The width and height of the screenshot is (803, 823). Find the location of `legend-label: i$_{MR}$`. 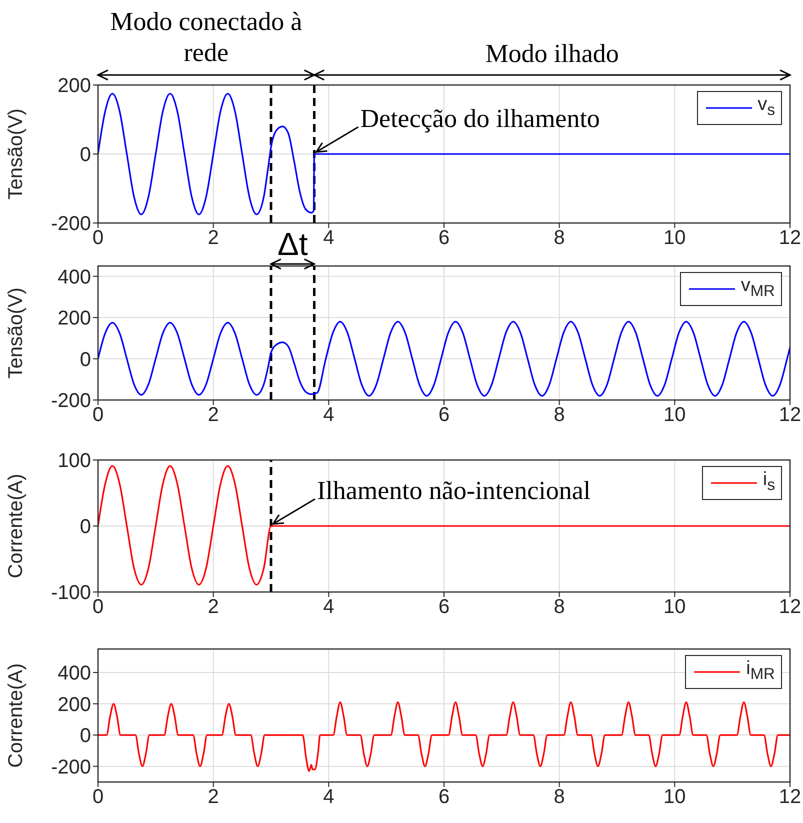

legend-label: i$_{MR}$ is located at coordinates (760, 671).